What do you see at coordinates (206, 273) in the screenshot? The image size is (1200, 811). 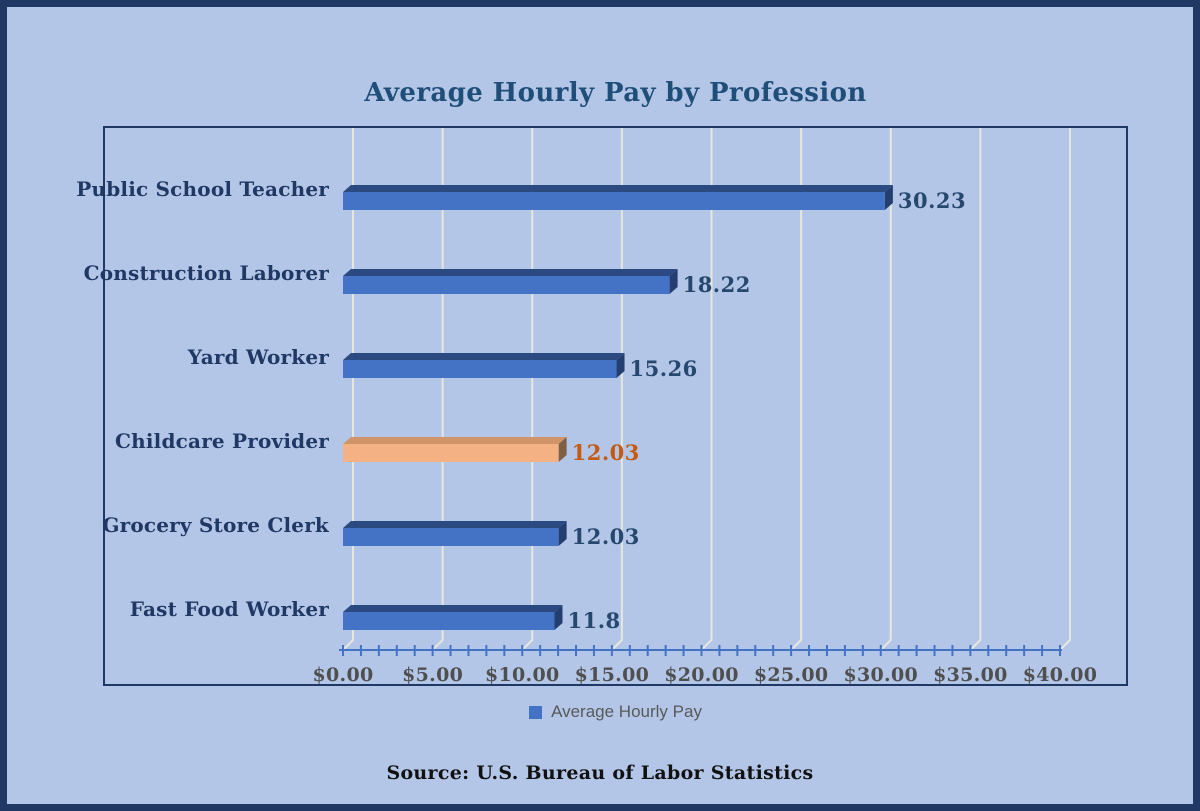 I see `category-label: Construction Laborer` at bounding box center [206, 273].